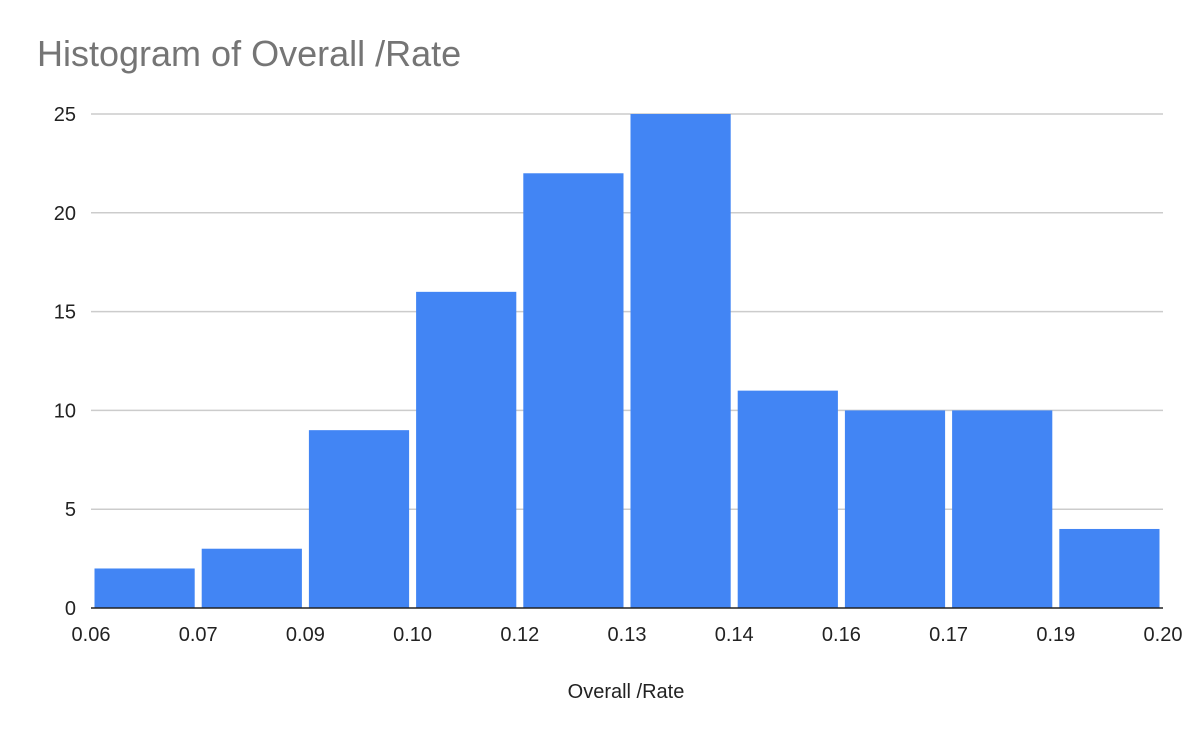 This screenshot has width=1200, height=741. Describe the element at coordinates (70, 510) in the screenshot. I see `y-tick-label: 5` at that location.